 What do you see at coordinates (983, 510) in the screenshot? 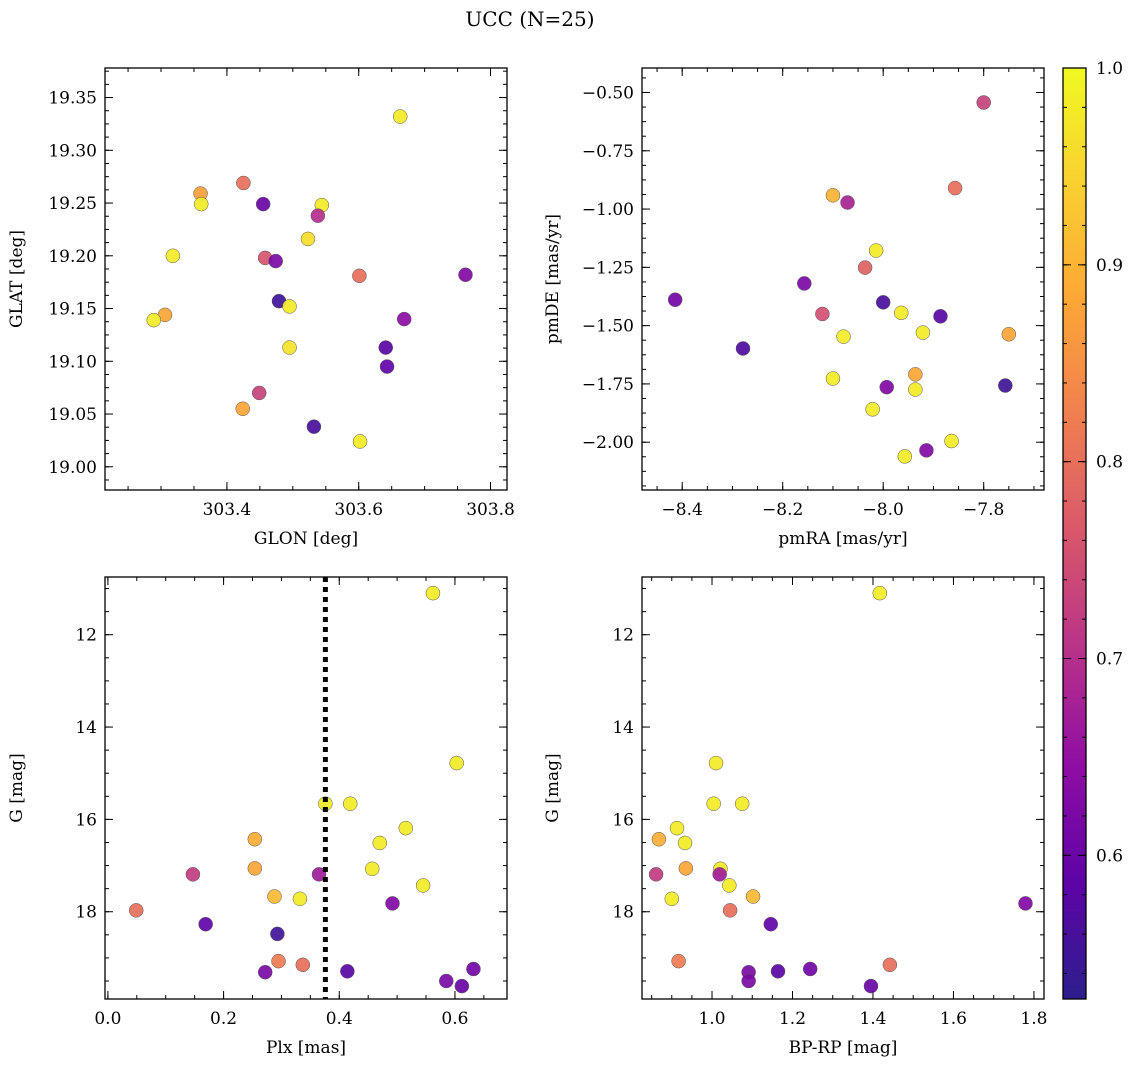
I see `x-tick-label: −7.8` at bounding box center [983, 510].